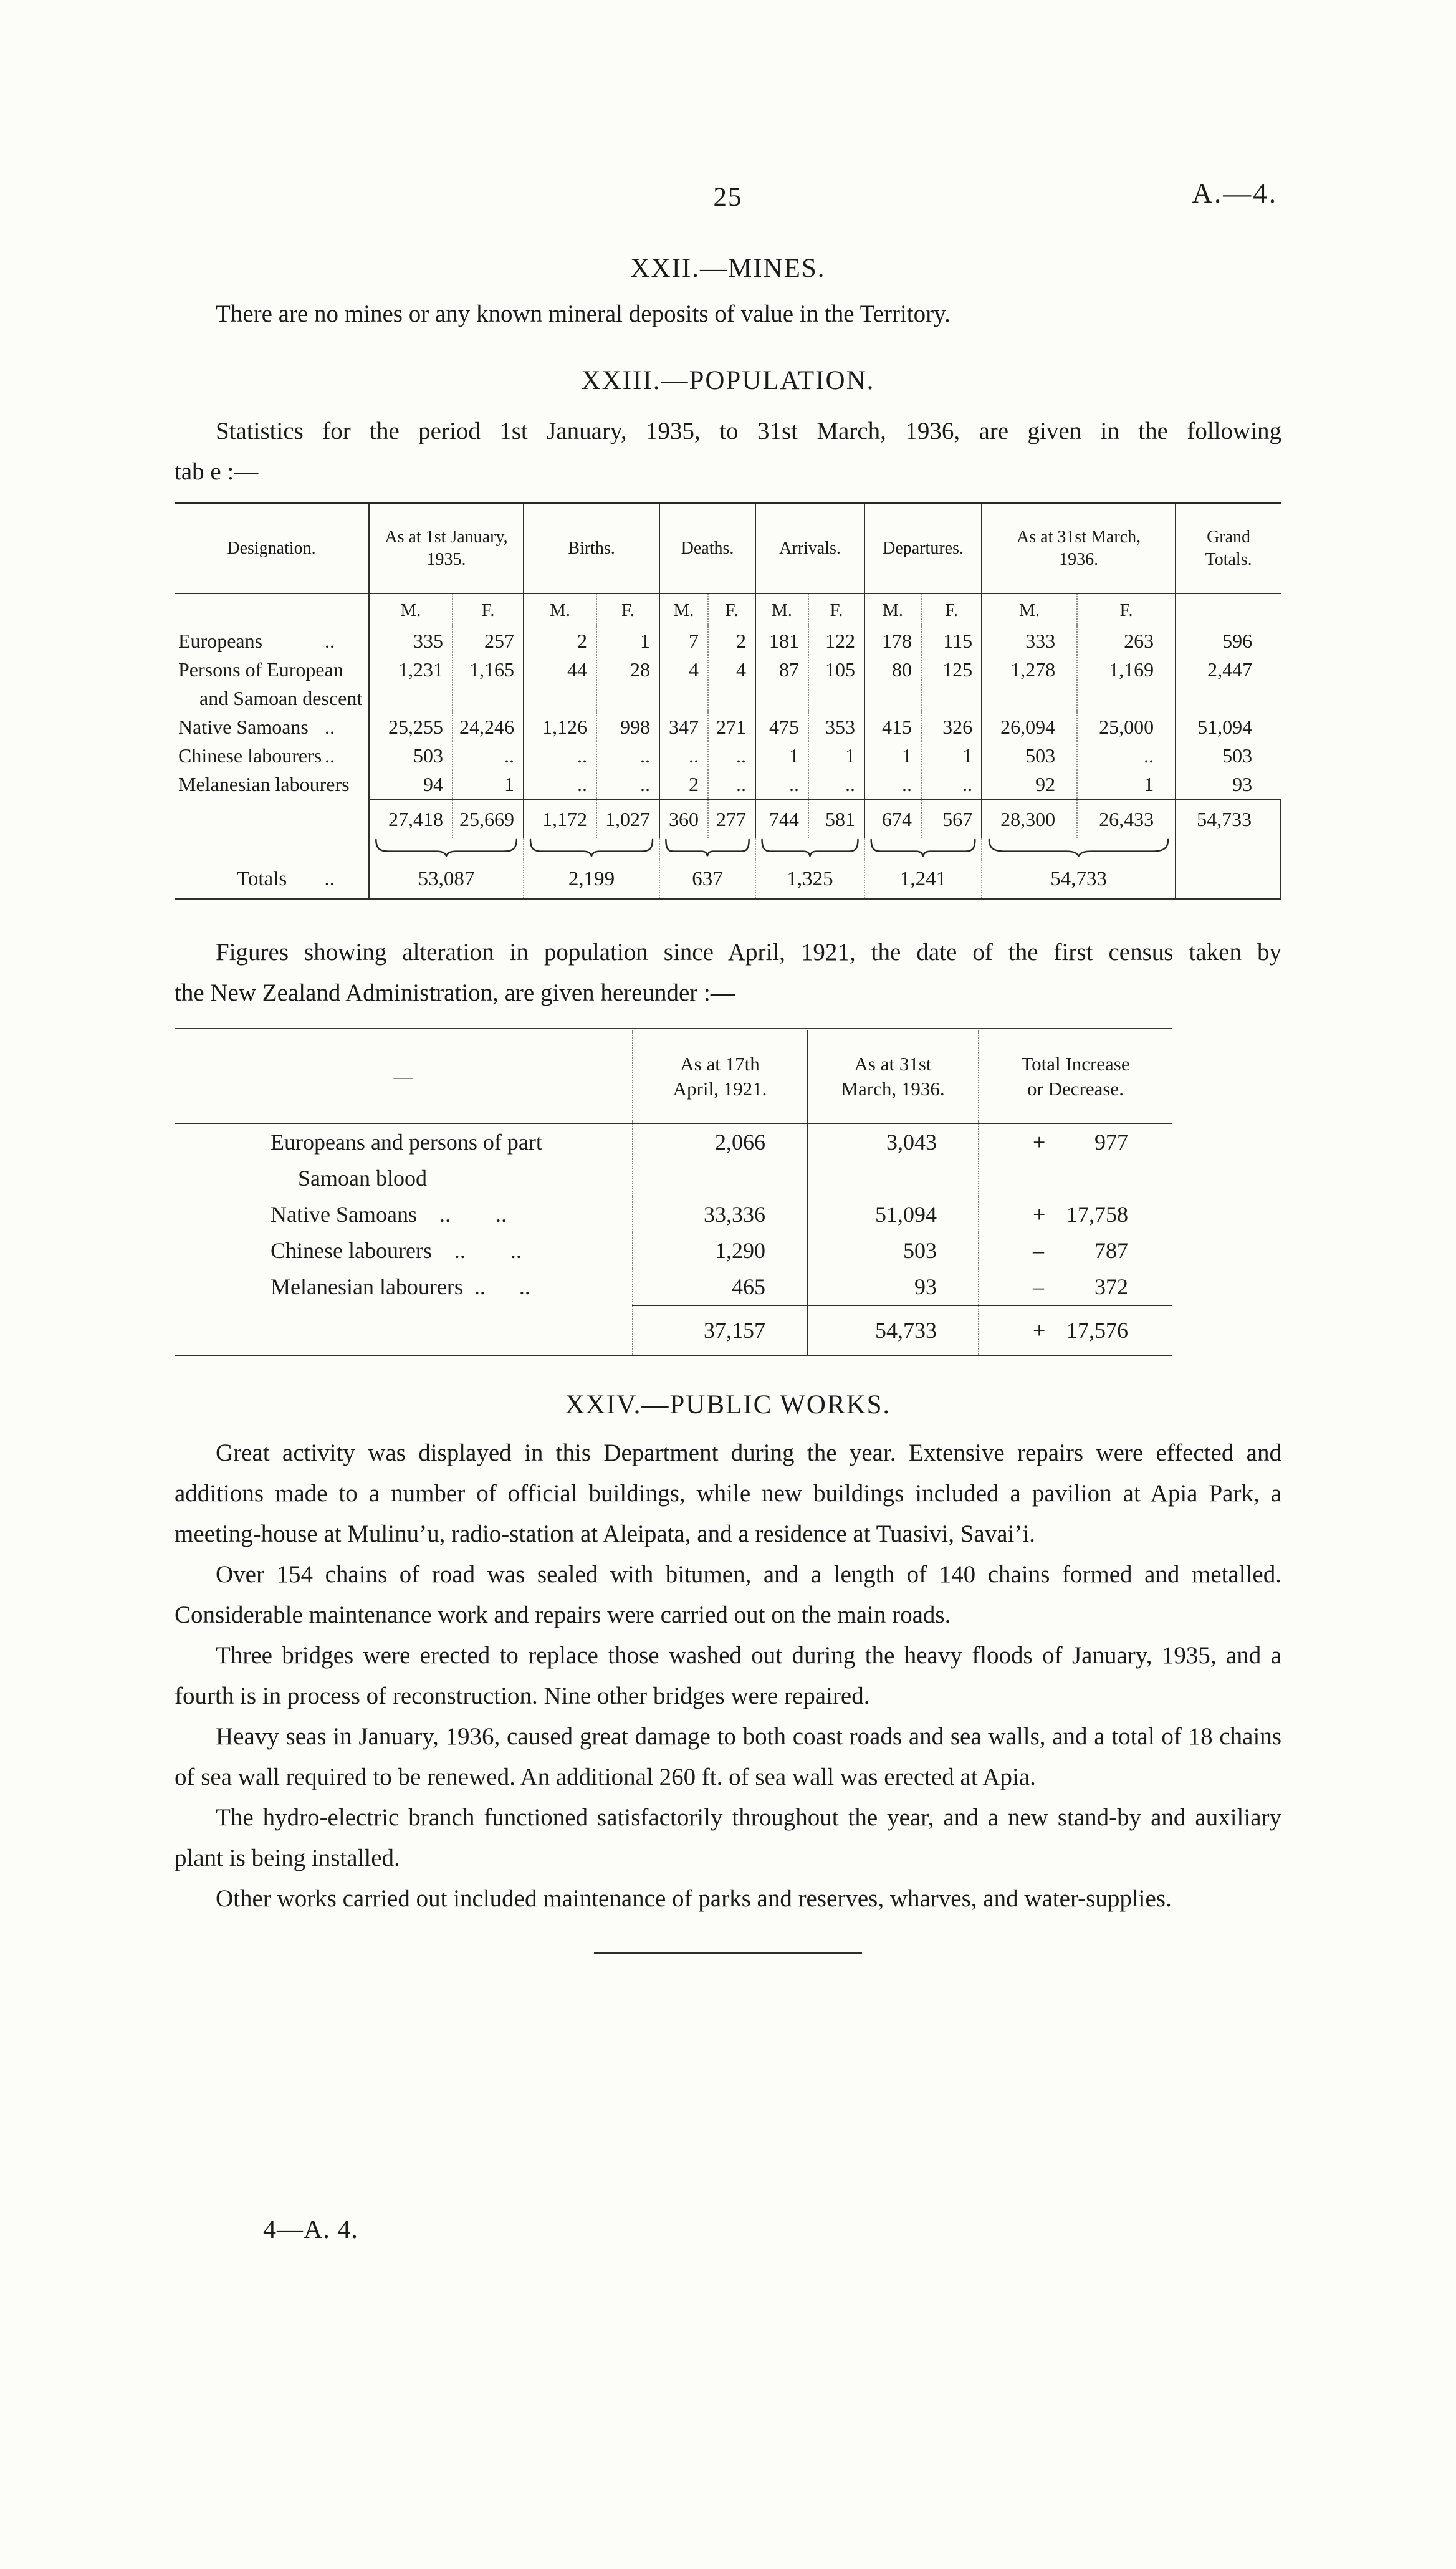 This screenshot has width=1456, height=2569. What do you see at coordinates (1076, 1089) in the screenshot?
I see `header-line: or Decrease.` at bounding box center [1076, 1089].